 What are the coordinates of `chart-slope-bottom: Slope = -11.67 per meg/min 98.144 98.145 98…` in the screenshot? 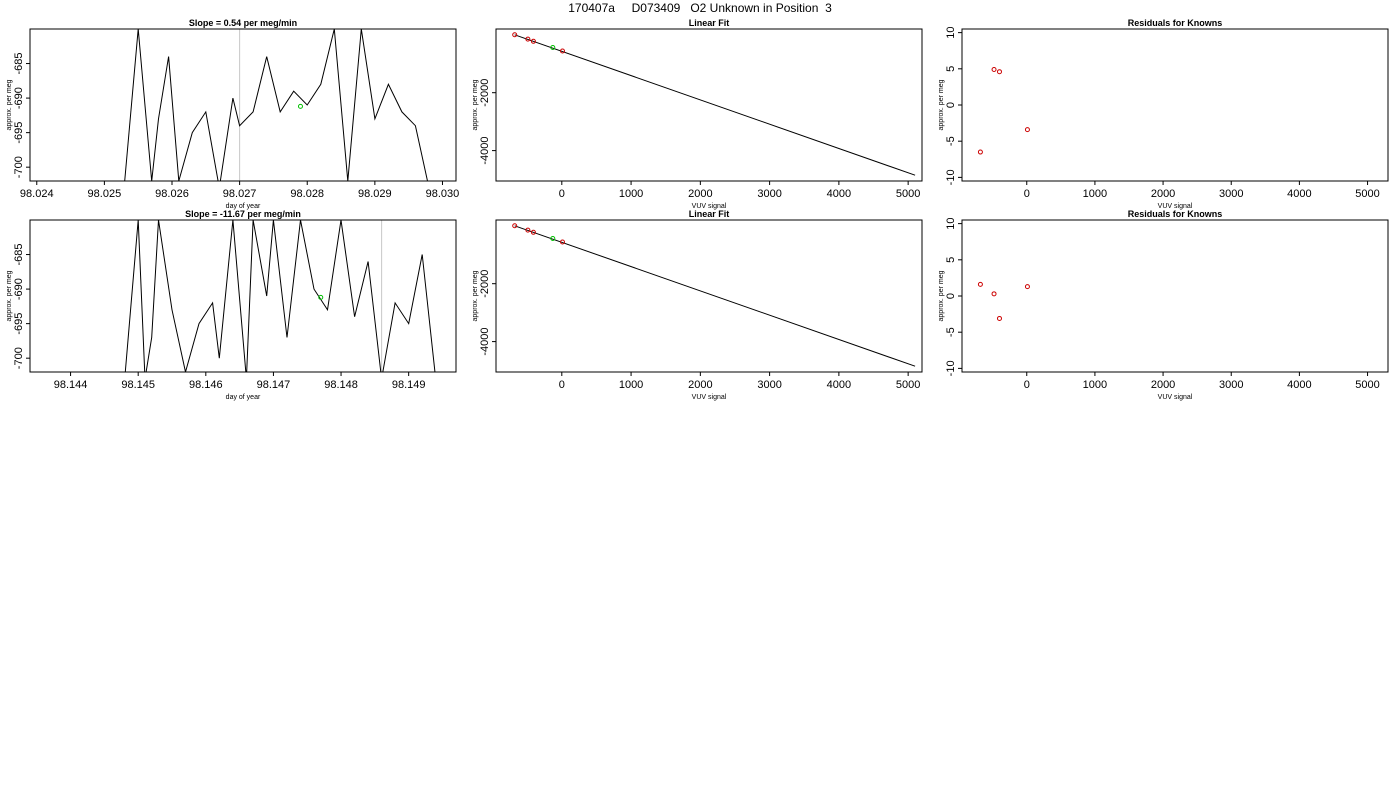 It's located at (231, 305).